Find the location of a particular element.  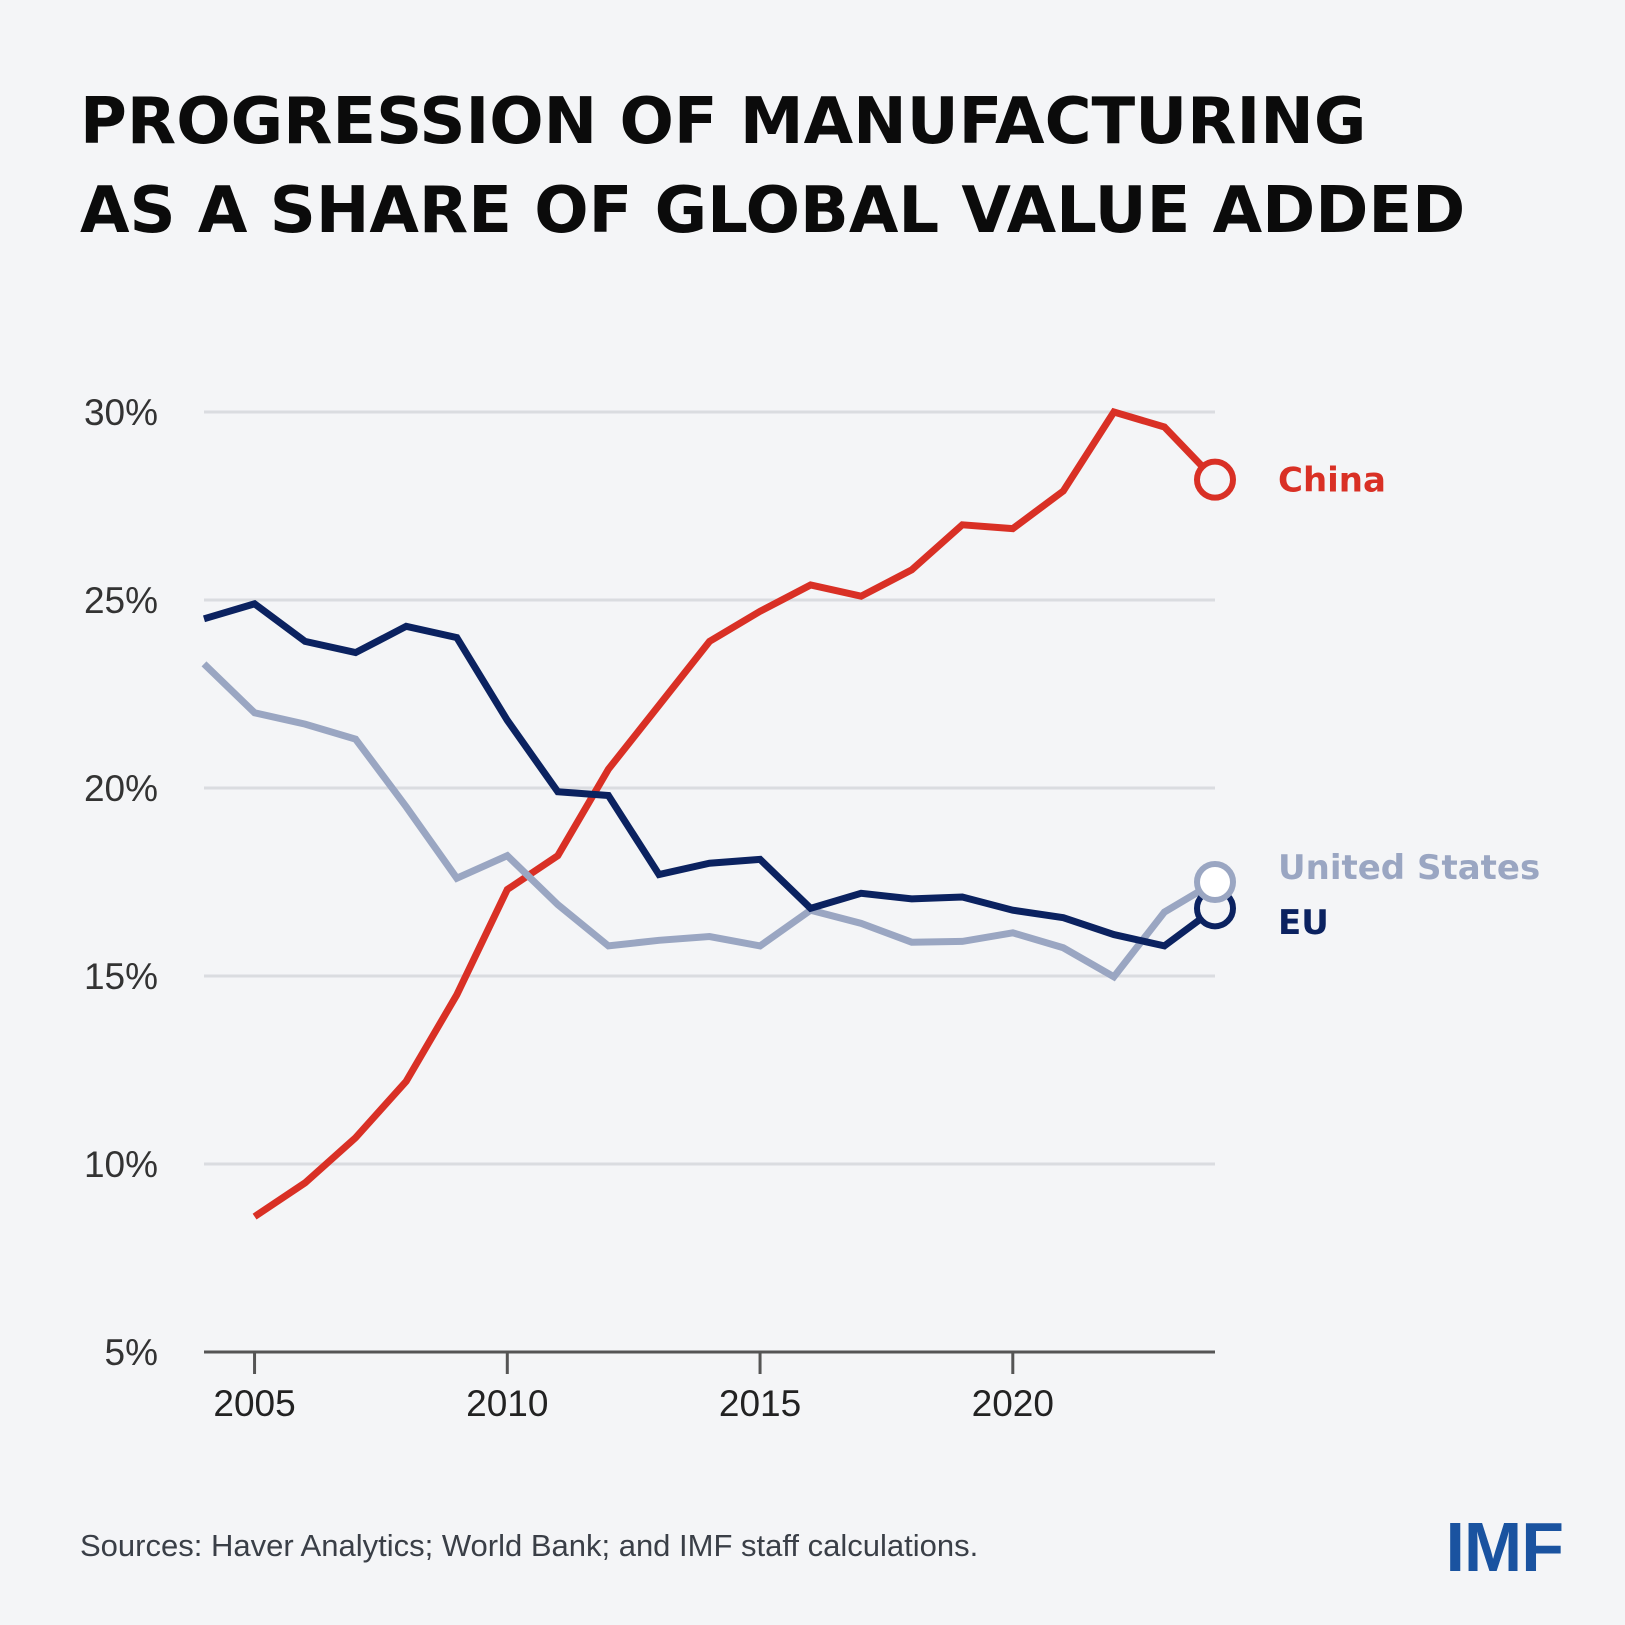

series-label-us: United States is located at coordinates (1409, 868).